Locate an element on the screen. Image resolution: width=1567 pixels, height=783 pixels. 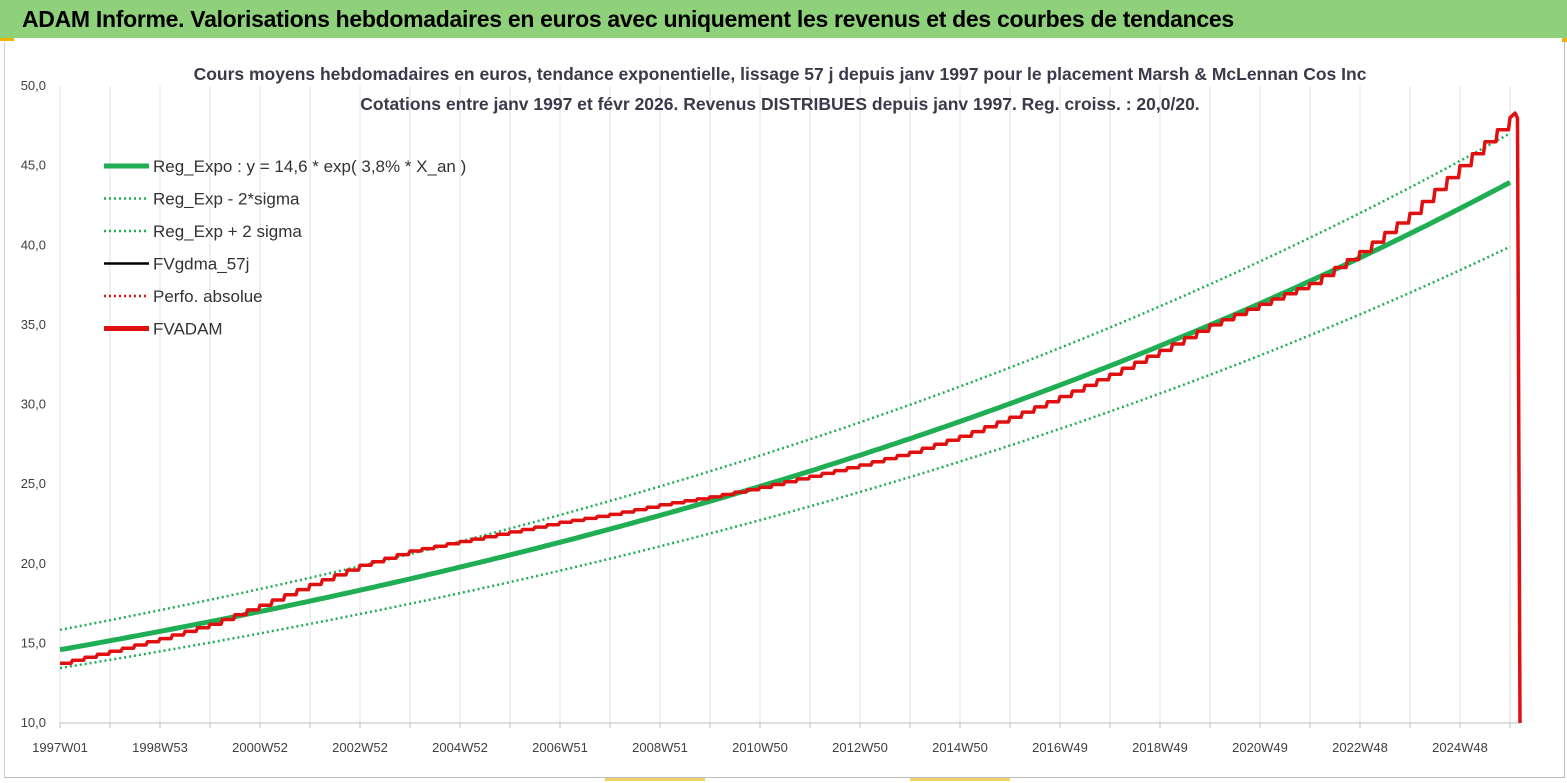
x-tick-label: 1998W53 is located at coordinates (160, 747).